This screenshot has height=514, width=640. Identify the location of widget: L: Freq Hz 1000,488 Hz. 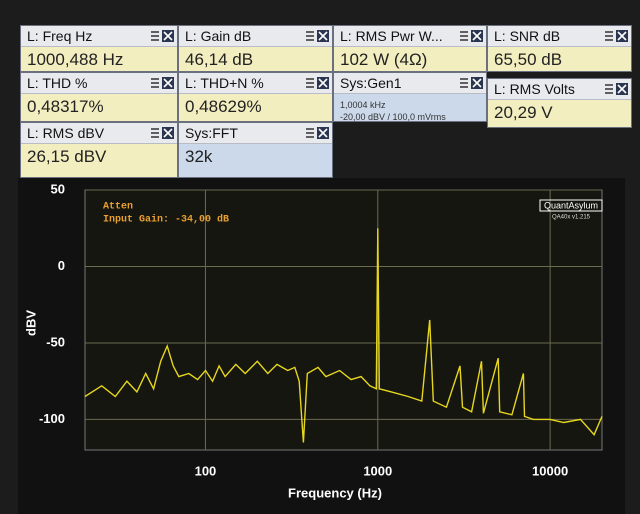
(99, 48).